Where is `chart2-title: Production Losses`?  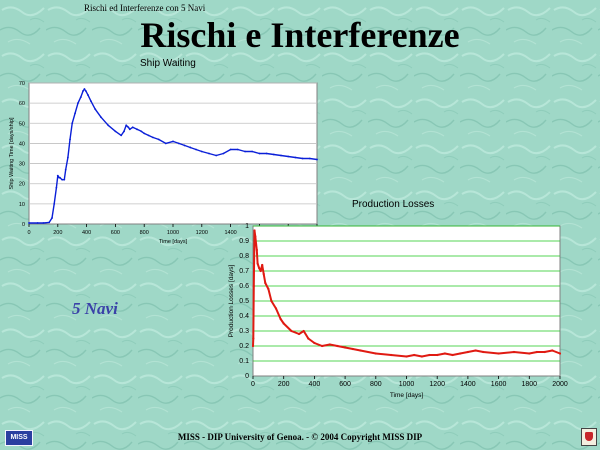 chart2-title: Production Losses is located at coordinates (393, 204).